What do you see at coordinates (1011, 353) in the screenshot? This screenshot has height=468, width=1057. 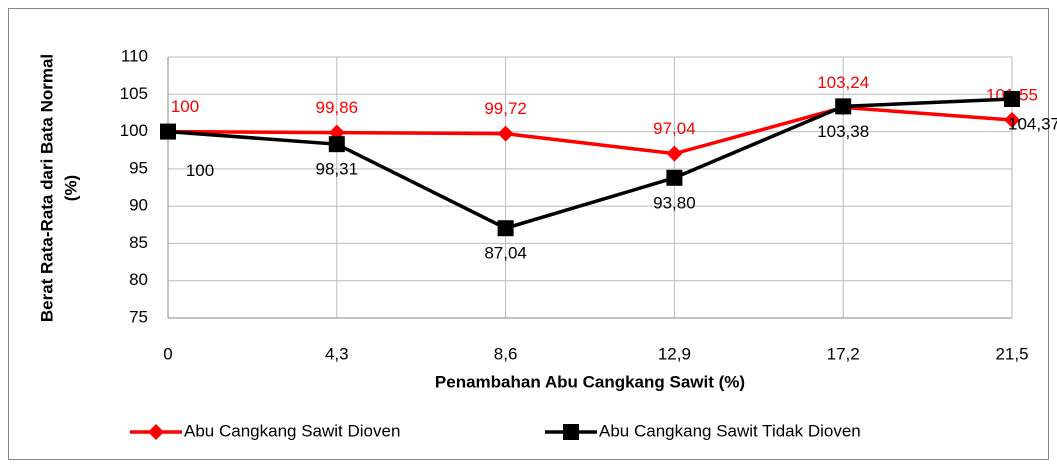 I see `x-tick-label: 21,5` at bounding box center [1011, 353].